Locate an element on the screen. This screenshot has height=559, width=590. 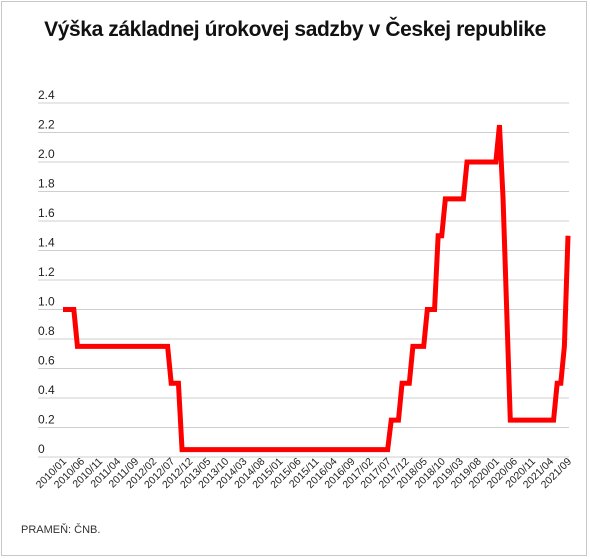
y-tick-label: 1.8 is located at coordinates (46, 184).